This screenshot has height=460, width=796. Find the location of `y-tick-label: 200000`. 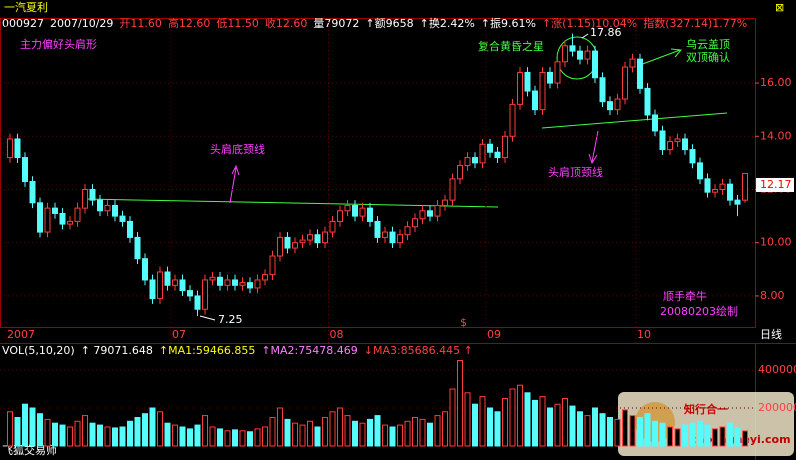

y-tick-label: 200000 is located at coordinates (777, 407).